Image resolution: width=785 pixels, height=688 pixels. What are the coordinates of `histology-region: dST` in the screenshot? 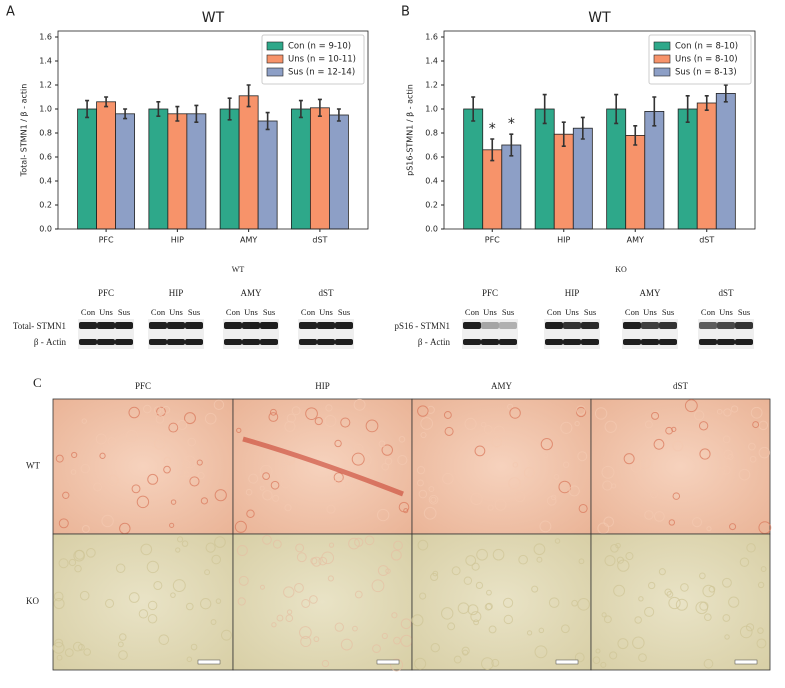 It's located at (681, 386).